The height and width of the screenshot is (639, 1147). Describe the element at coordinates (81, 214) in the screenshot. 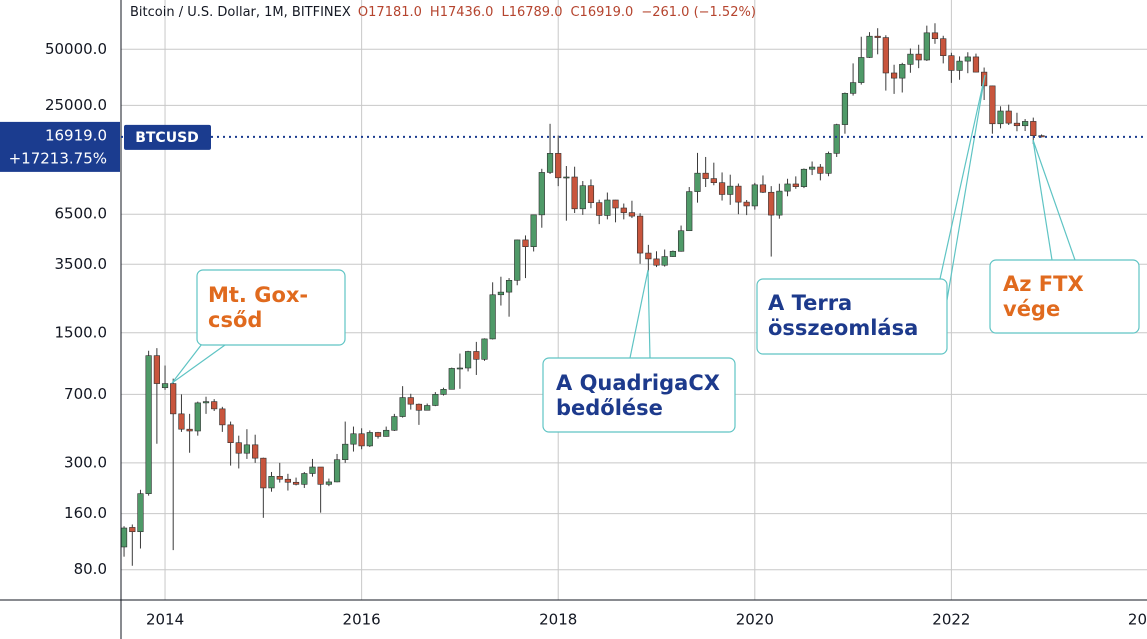

I see `y-tick-label: 6500.0` at that location.